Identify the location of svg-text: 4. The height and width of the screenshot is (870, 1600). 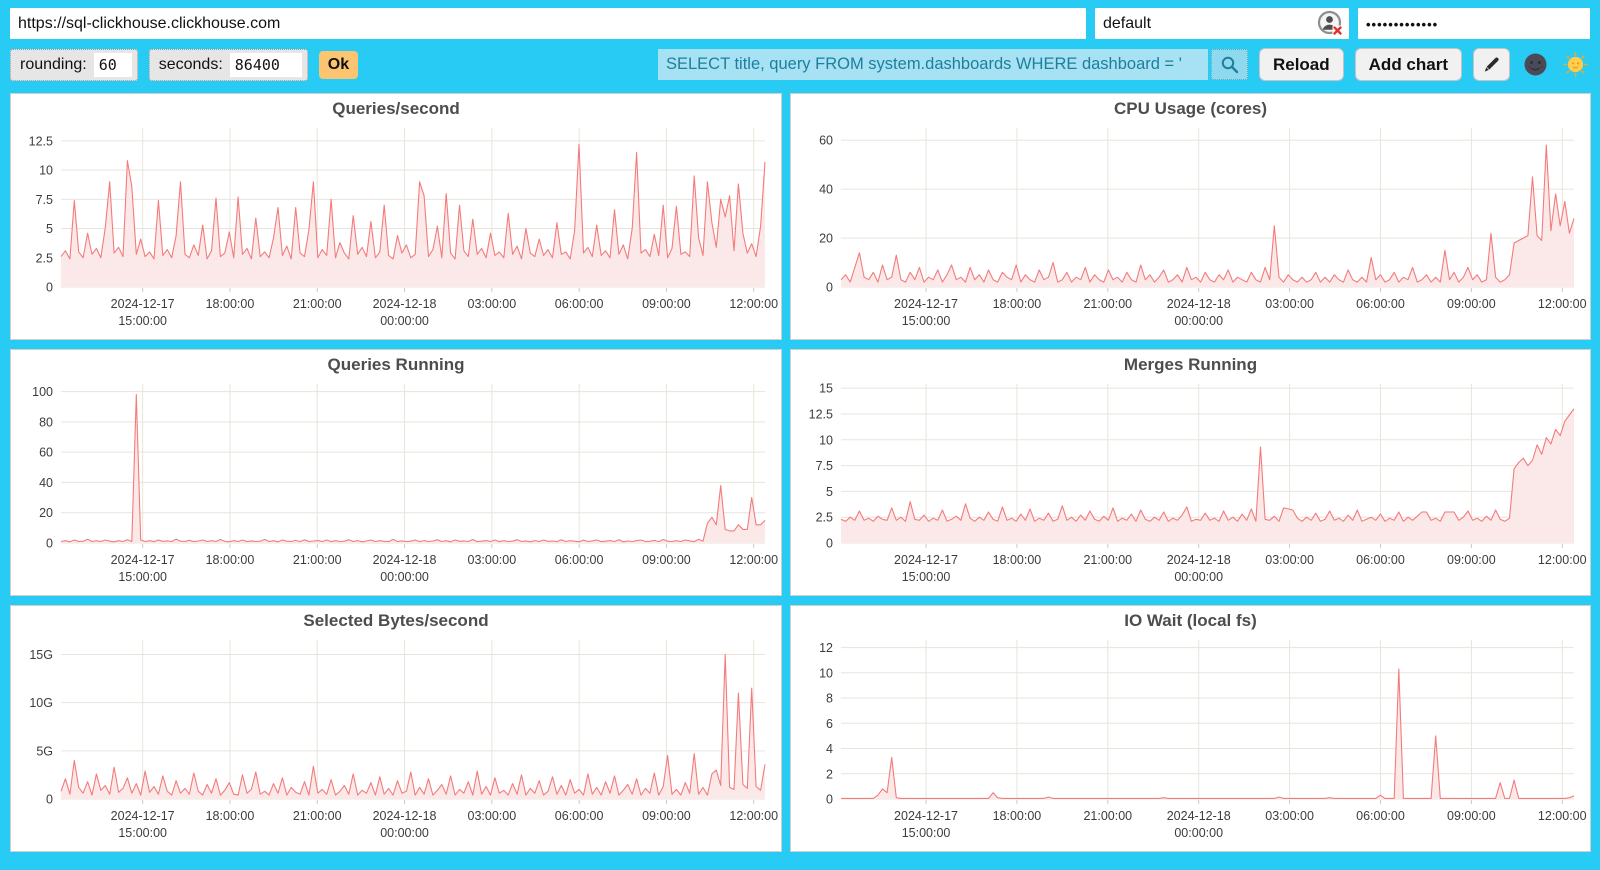
(829, 749).